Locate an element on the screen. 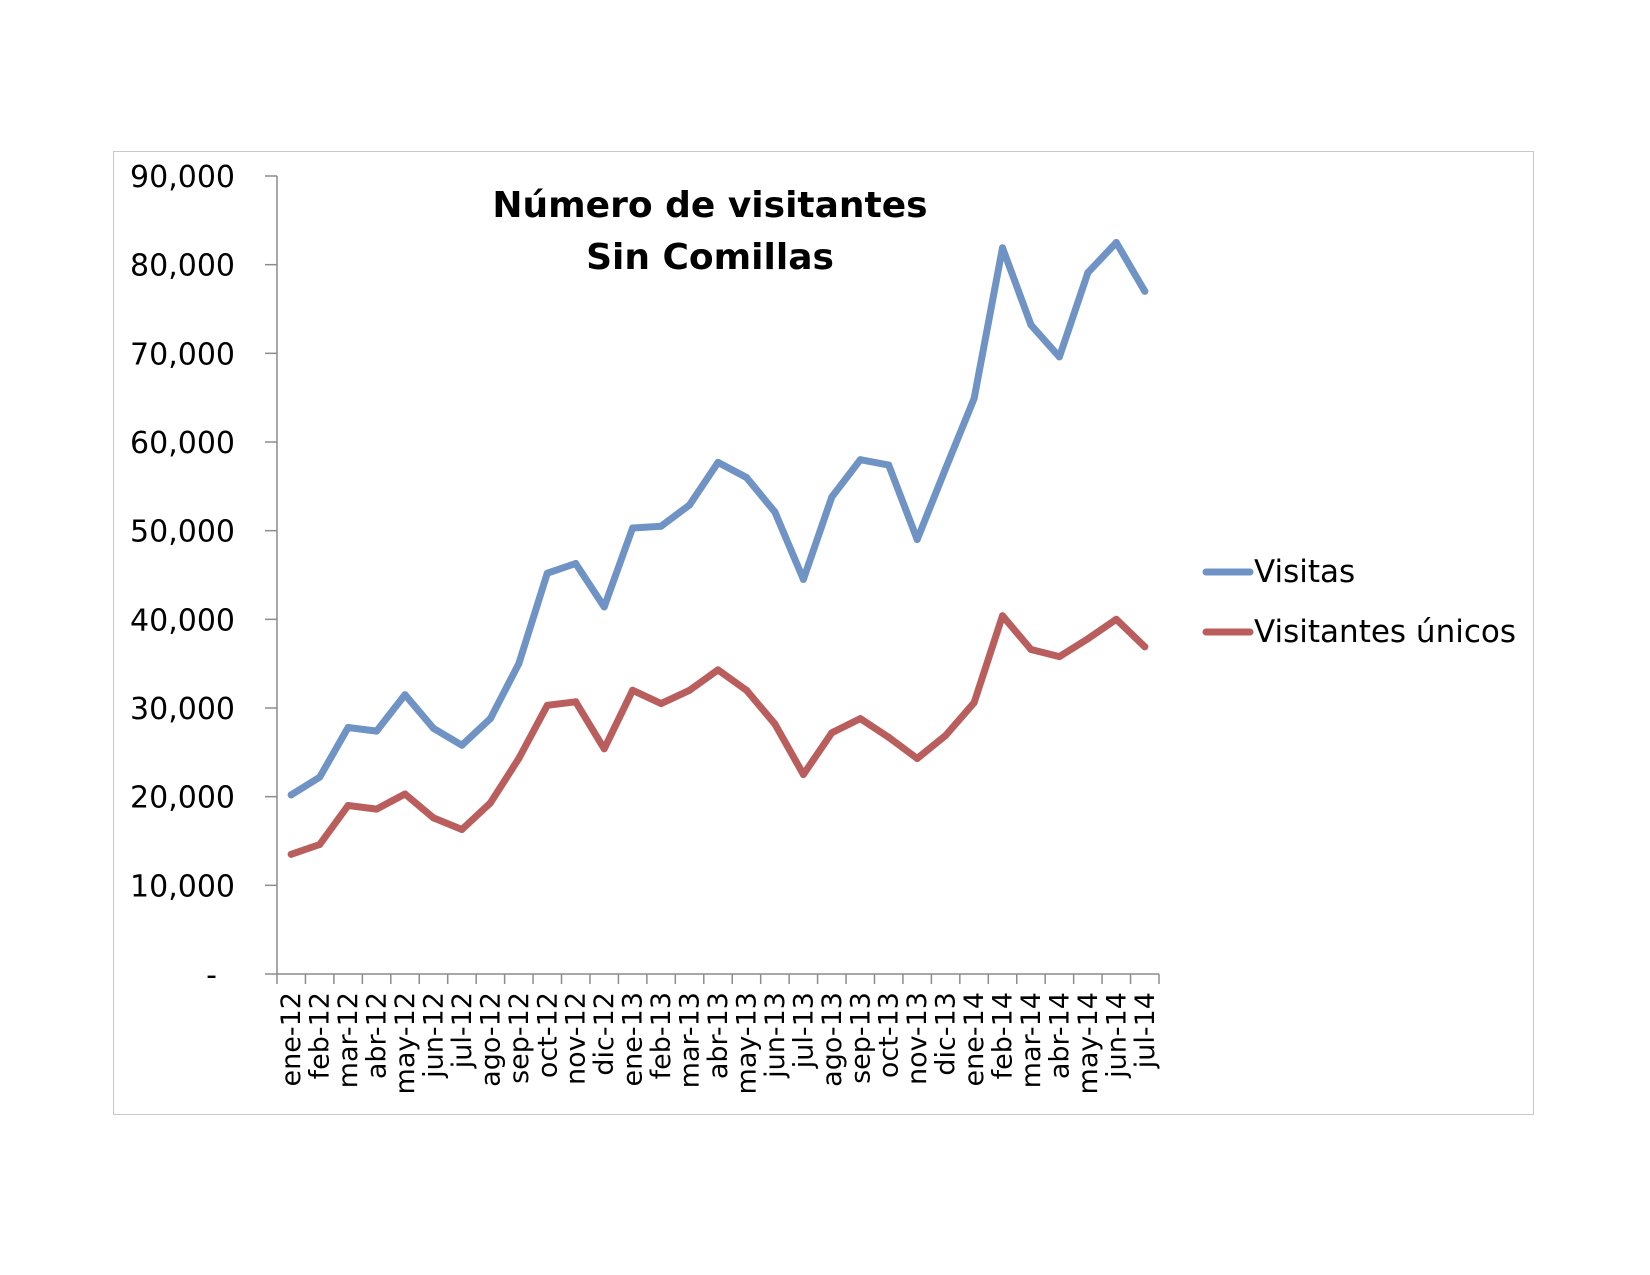  y-tick-label: 10,000 is located at coordinates (182, 886).